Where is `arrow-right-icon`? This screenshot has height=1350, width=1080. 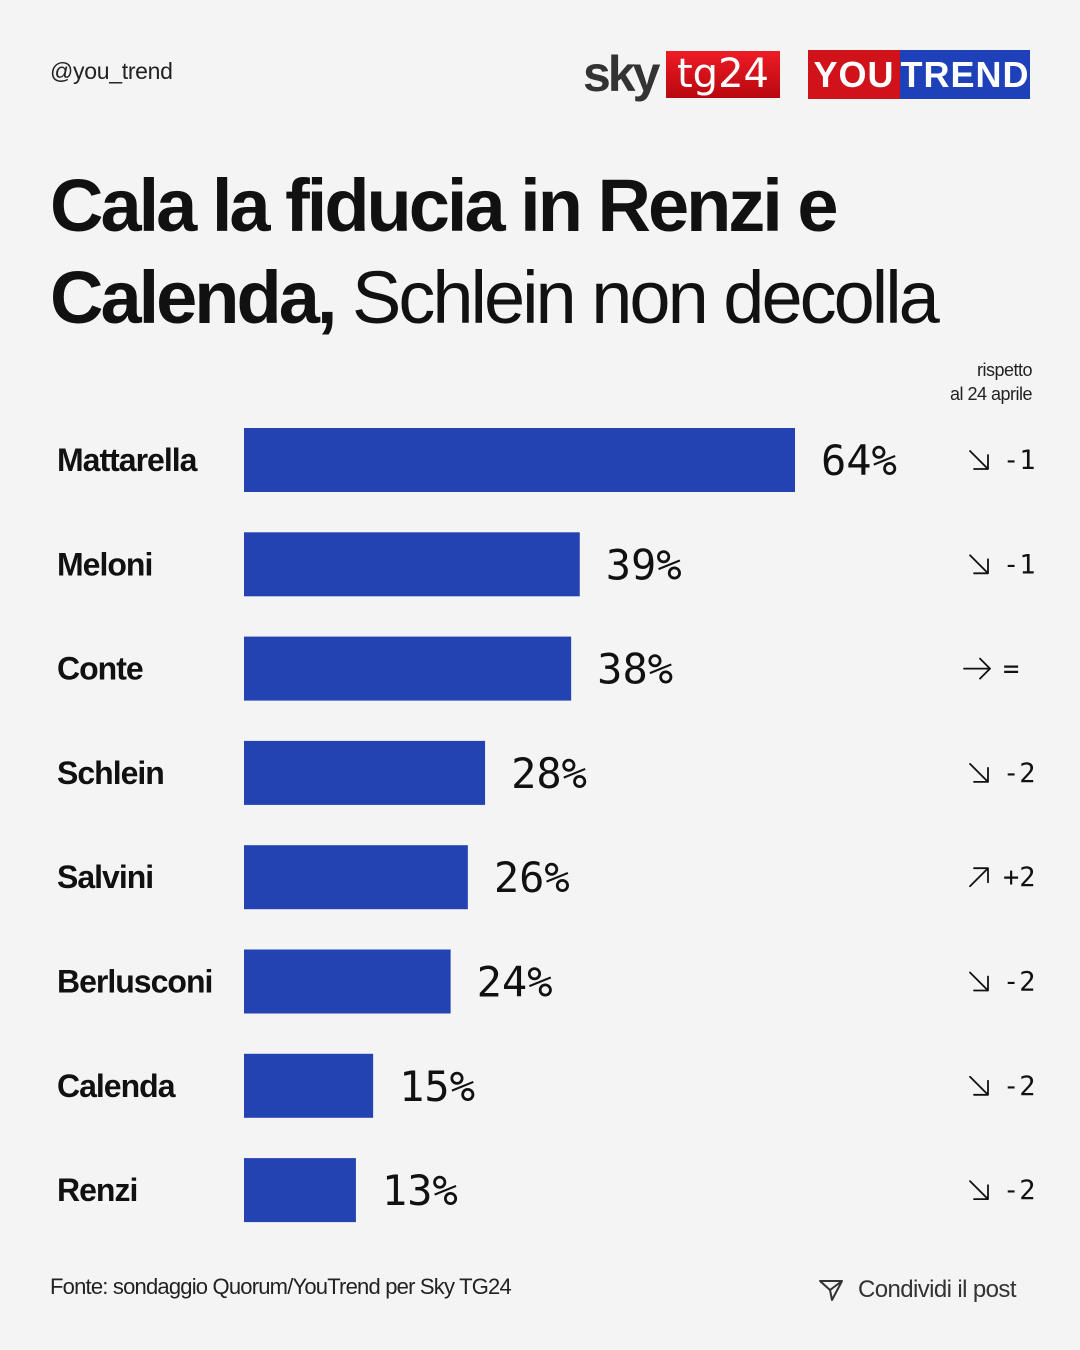
arrow-right-icon is located at coordinates (977, 668).